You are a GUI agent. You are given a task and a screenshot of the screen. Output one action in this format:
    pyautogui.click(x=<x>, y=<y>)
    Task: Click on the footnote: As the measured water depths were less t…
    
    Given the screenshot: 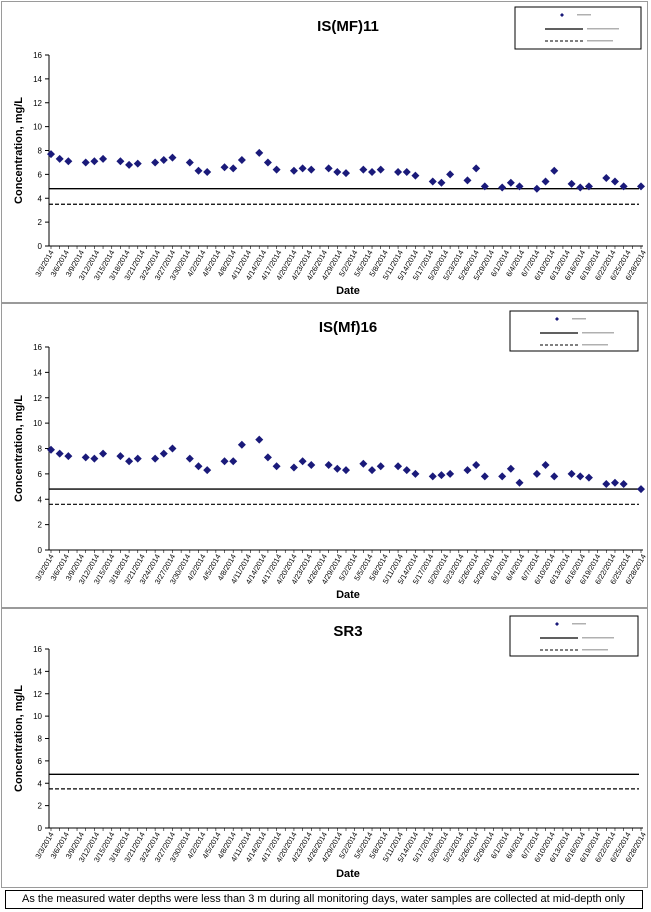 What is the action you would take?
    pyautogui.click(x=324, y=899)
    